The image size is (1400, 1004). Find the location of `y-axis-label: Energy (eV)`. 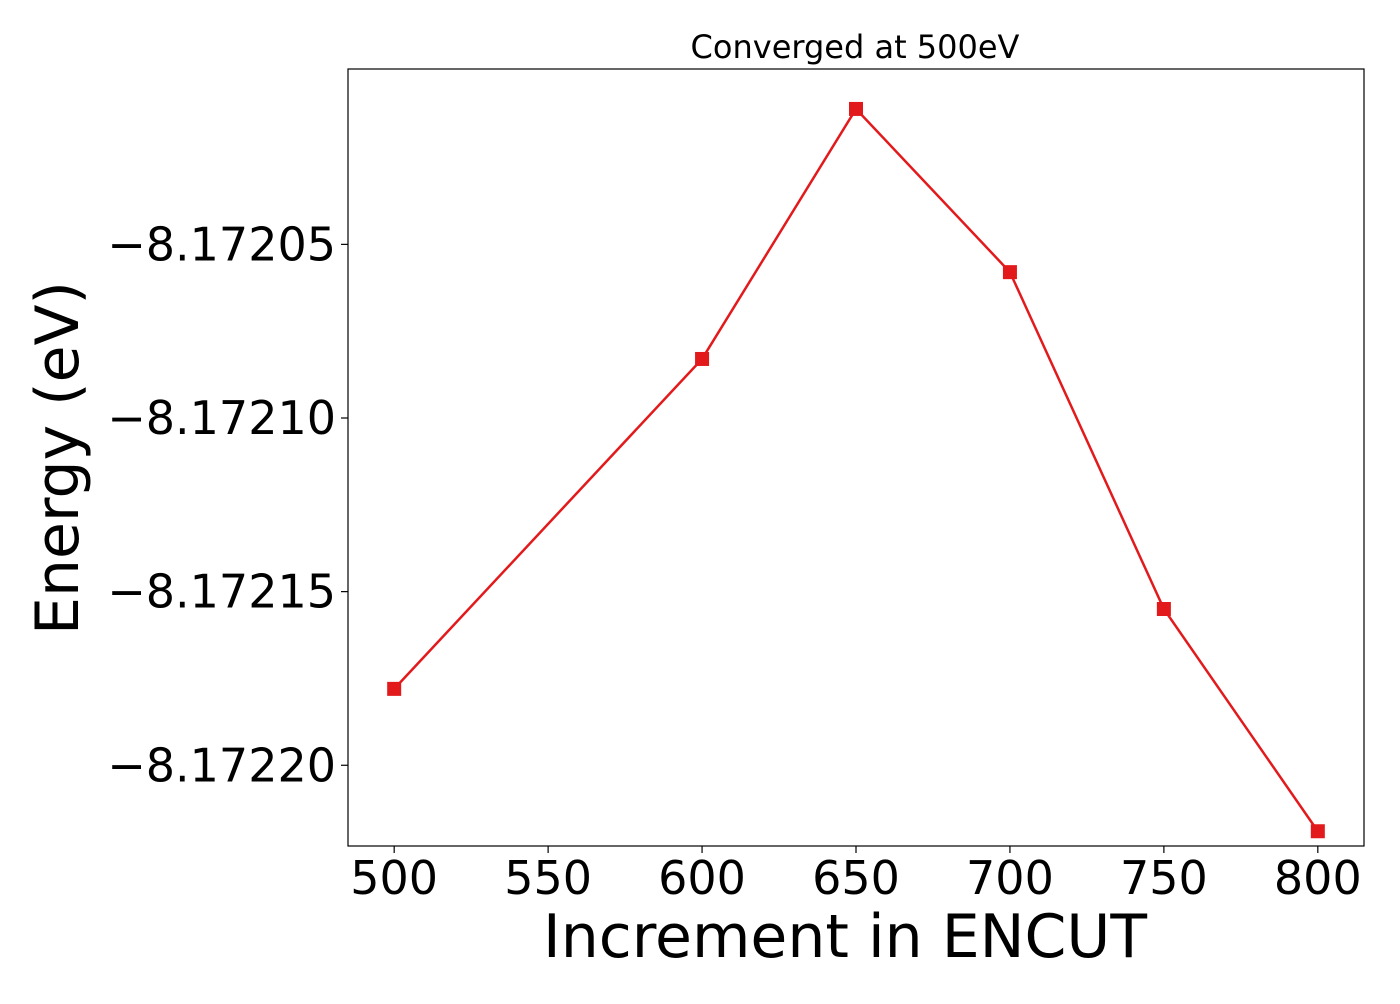

y-axis-label: Energy (eV) is located at coordinates (58, 458).